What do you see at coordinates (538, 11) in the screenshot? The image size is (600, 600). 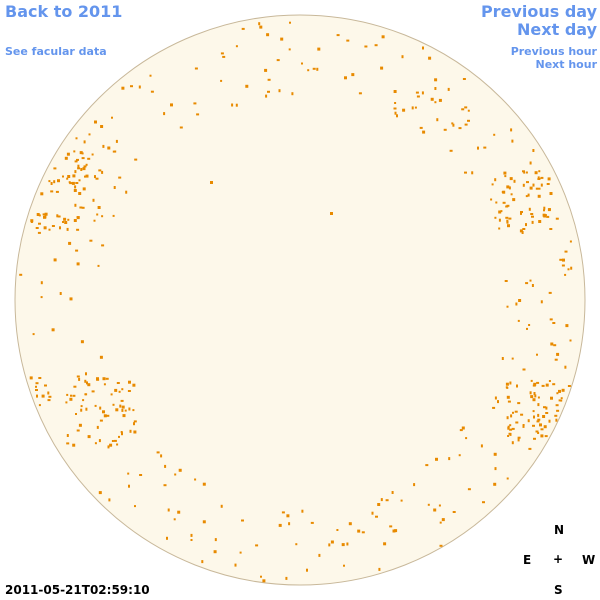 I see `previous-day-link: Previous day` at bounding box center [538, 11].